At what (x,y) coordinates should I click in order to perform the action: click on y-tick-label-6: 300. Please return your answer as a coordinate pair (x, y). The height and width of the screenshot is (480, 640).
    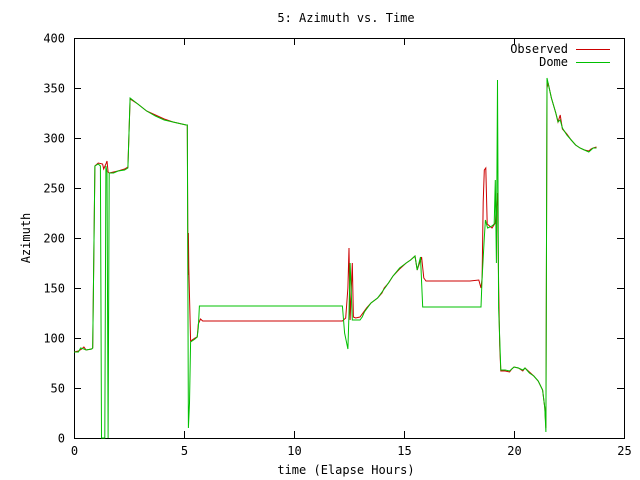
    Looking at the image, I should click on (54, 139).